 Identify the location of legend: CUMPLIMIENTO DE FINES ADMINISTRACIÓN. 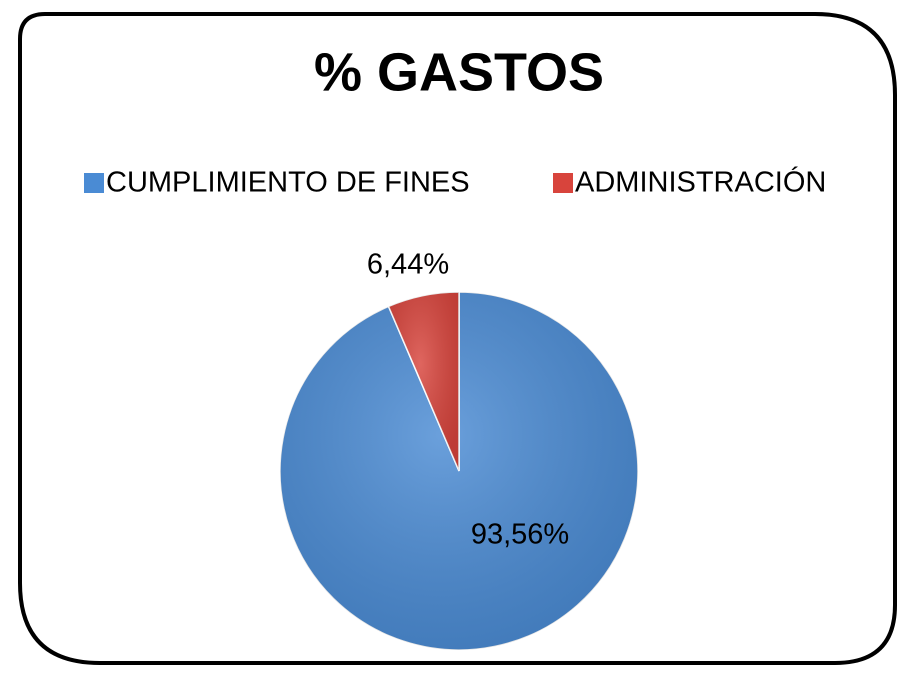
(455, 182).